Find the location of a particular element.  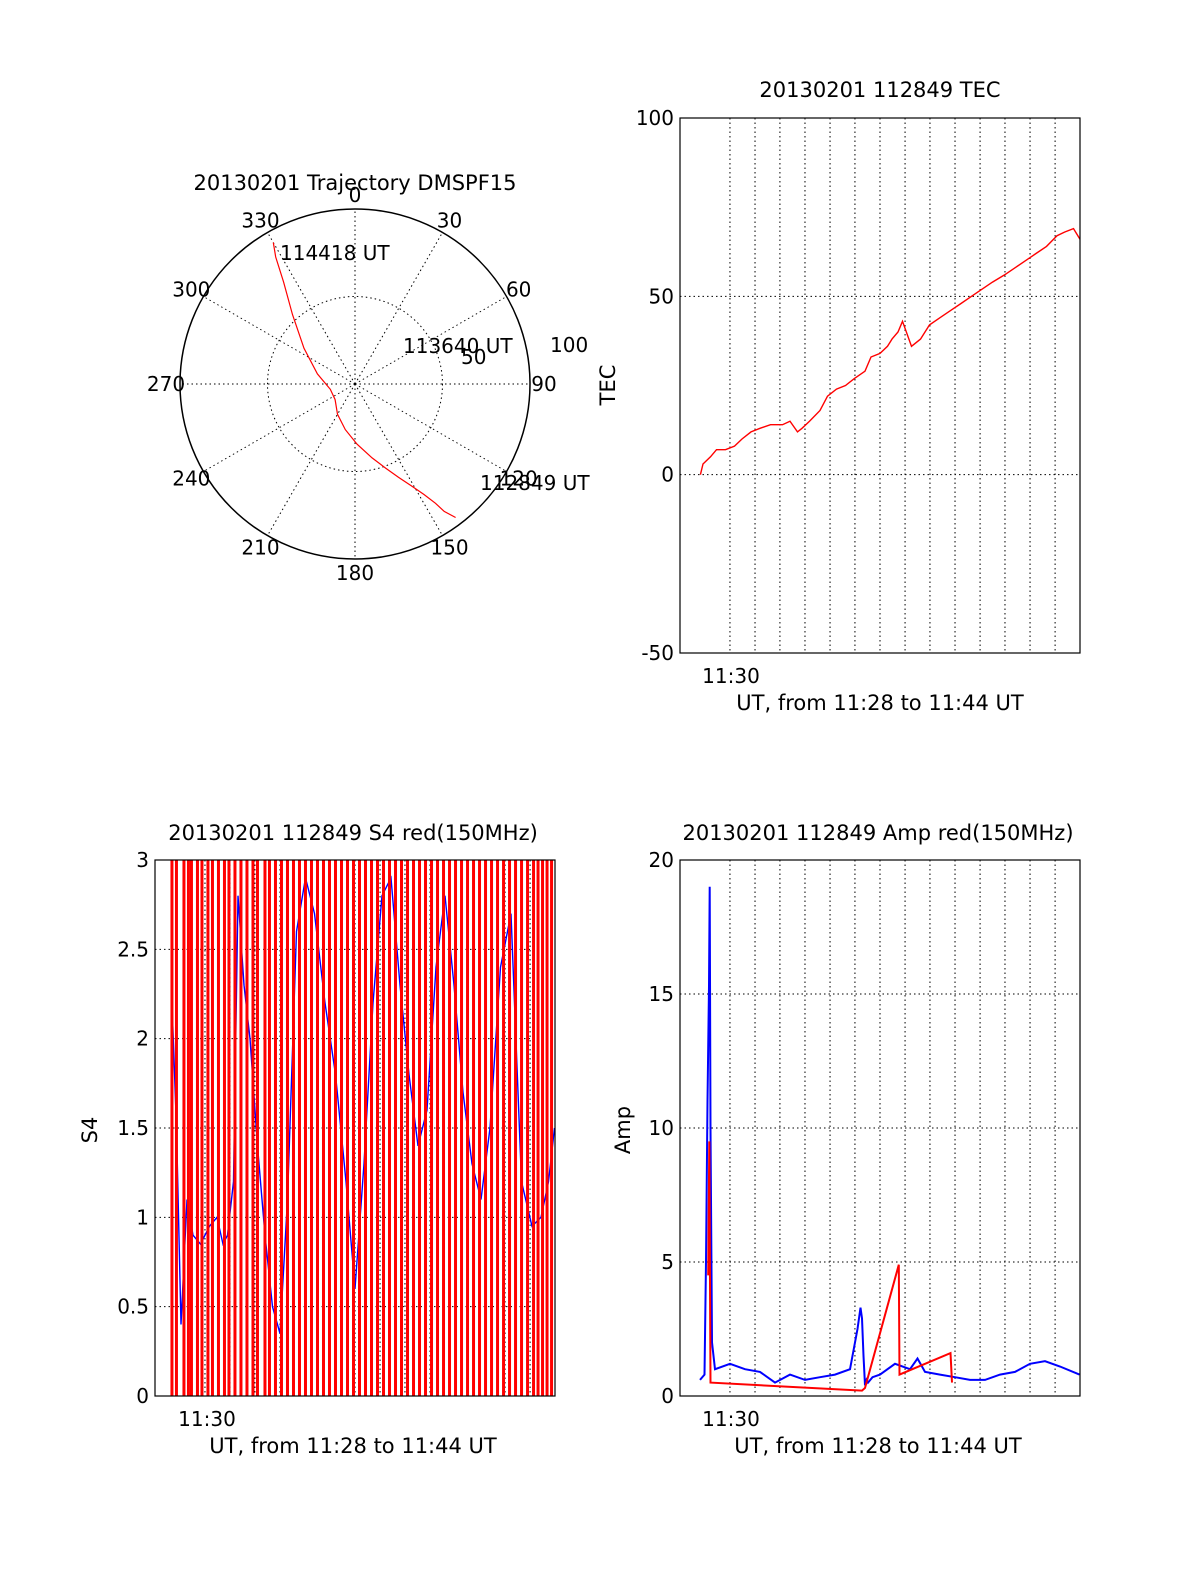

polar-angle-label: 90 is located at coordinates (543, 384).